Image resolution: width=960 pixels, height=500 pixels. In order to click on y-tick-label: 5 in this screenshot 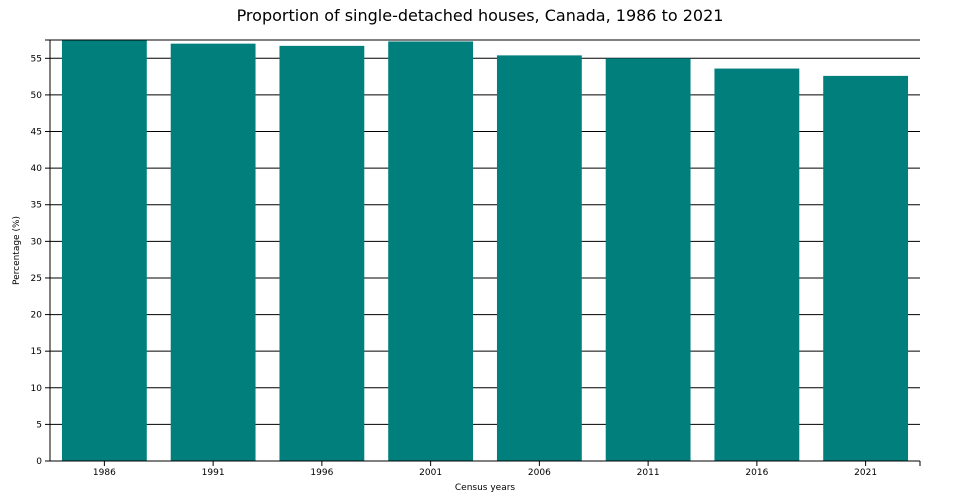, I will do `click(39, 425)`.